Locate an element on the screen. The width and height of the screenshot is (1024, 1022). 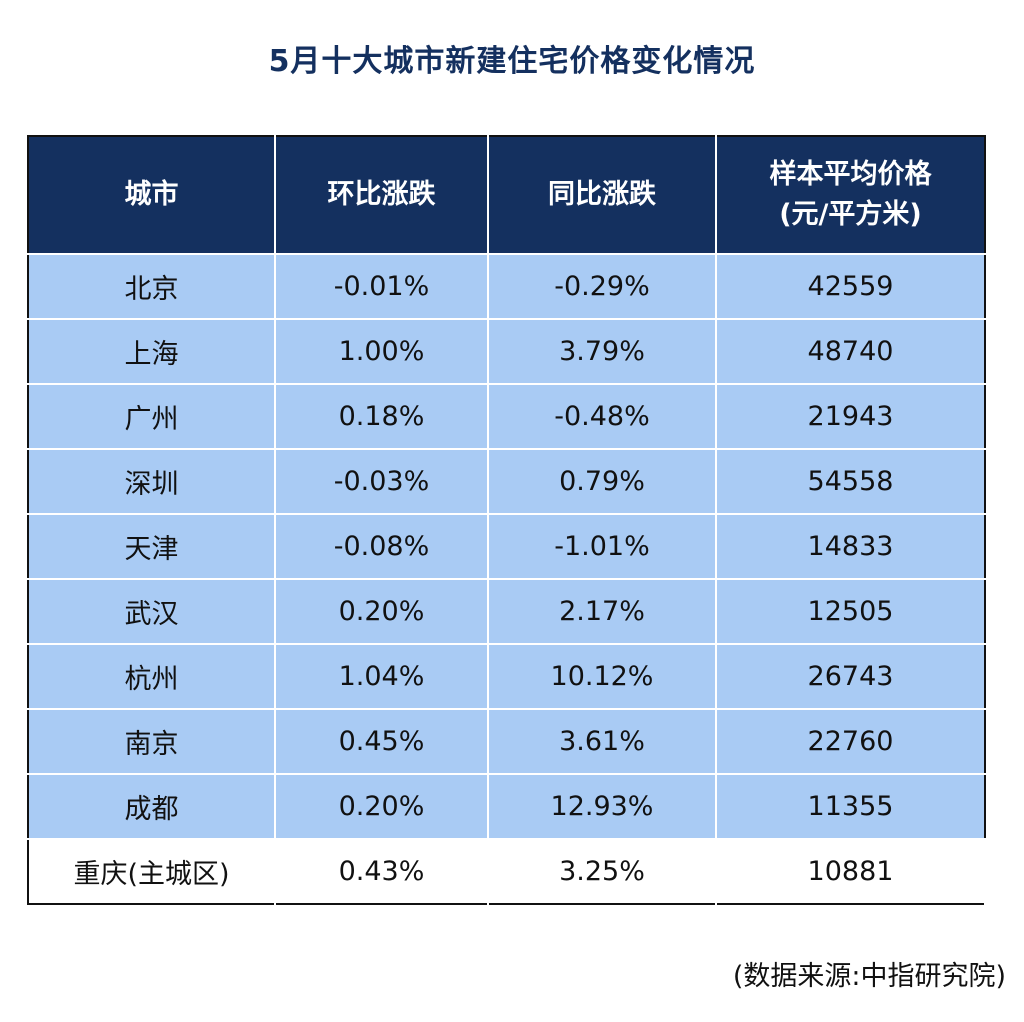
table-row: 成都 0.20% 12.93% 11355 is located at coordinates (506, 806).